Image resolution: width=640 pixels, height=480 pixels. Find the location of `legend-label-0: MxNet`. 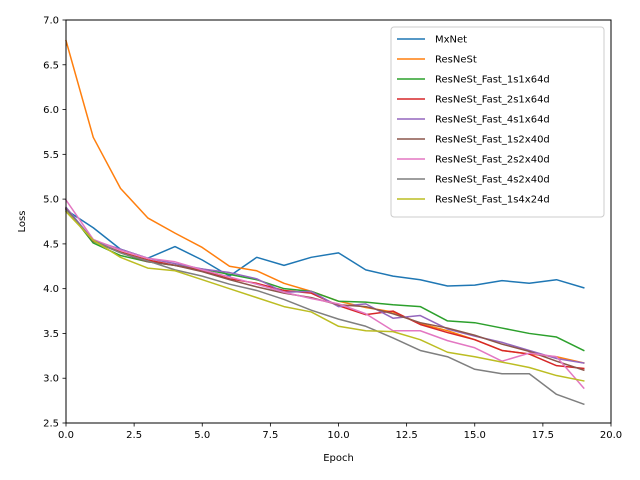

legend-label-0: MxNet is located at coordinates (451, 40).